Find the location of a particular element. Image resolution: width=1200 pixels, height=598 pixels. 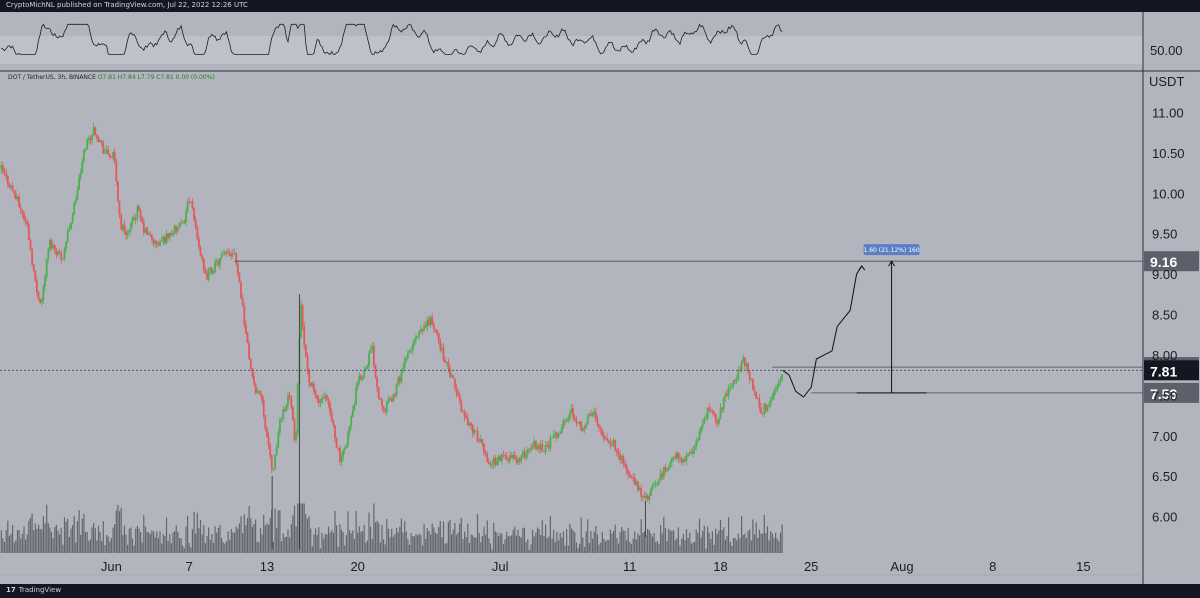

rsi-tick-label: 50.00 is located at coordinates (1166, 50).